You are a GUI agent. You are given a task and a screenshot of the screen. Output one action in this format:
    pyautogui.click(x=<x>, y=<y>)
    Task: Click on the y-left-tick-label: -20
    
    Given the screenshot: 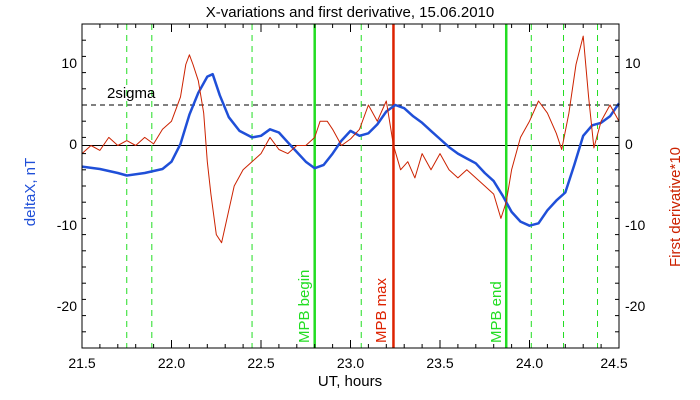 What is the action you would take?
    pyautogui.click(x=67, y=306)
    